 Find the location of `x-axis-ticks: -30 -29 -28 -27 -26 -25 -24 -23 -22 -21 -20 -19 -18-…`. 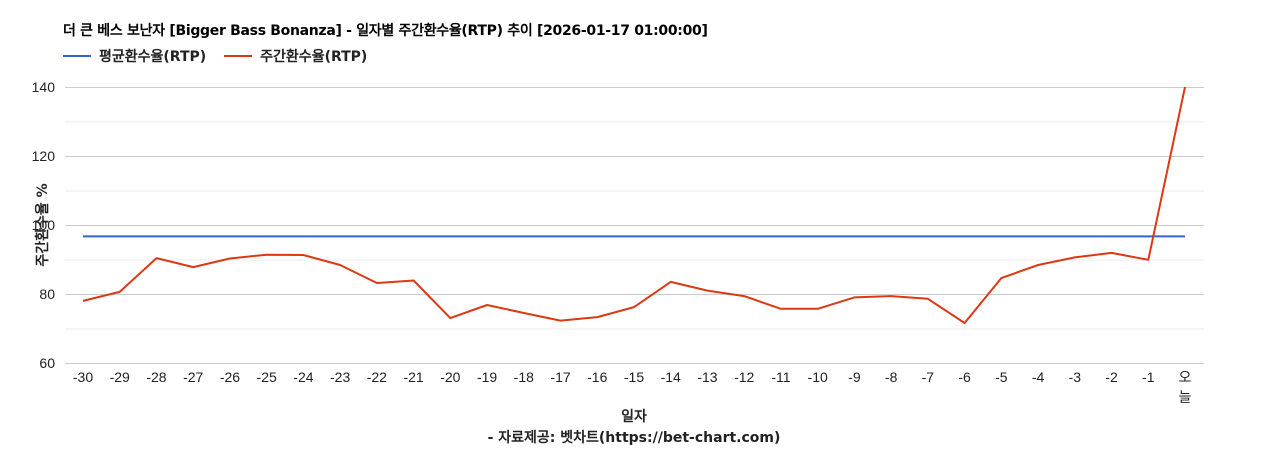

x-axis-ticks: -30 -29 -28 -27 -26 -25 -24 -23 -22 -21 -20 -19 -18-… is located at coordinates (632, 387).